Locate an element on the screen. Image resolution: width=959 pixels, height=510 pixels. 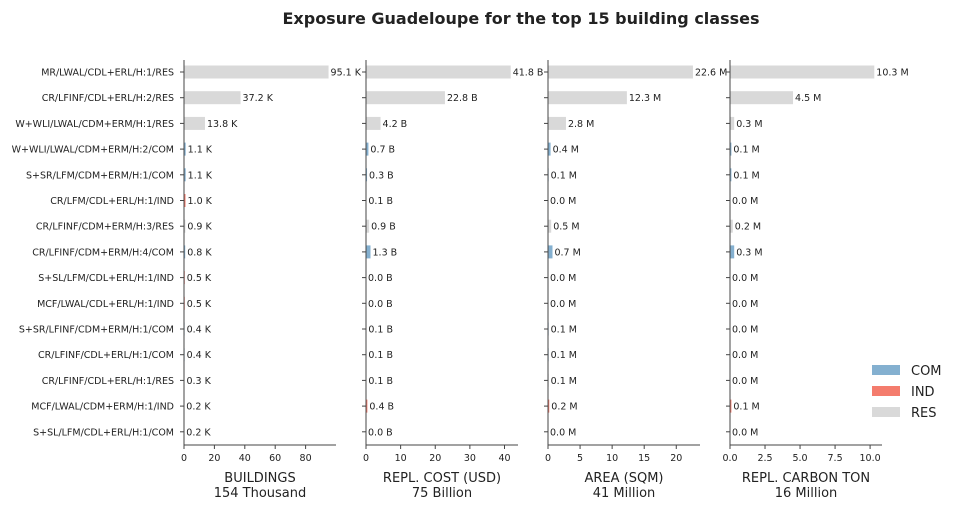
x-axis-label: AREA (SQM) is located at coordinates (623, 478).